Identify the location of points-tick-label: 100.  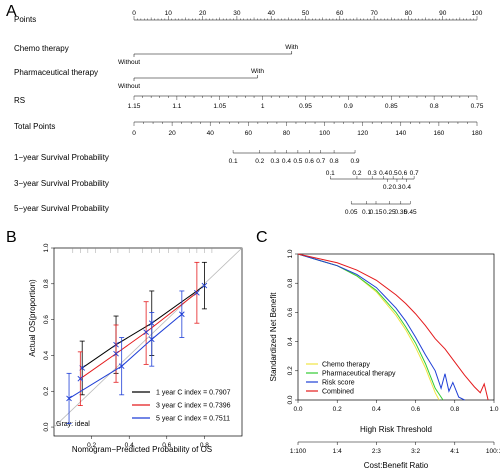
(477, 13).